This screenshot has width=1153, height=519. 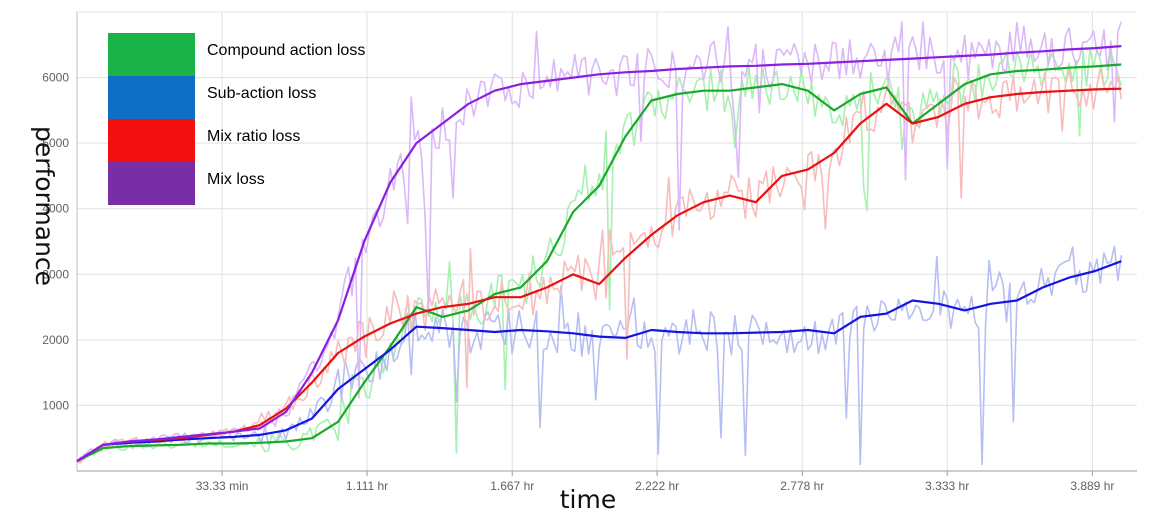 I want to click on x-tick-label: 2.778 hr, so click(x=802, y=486).